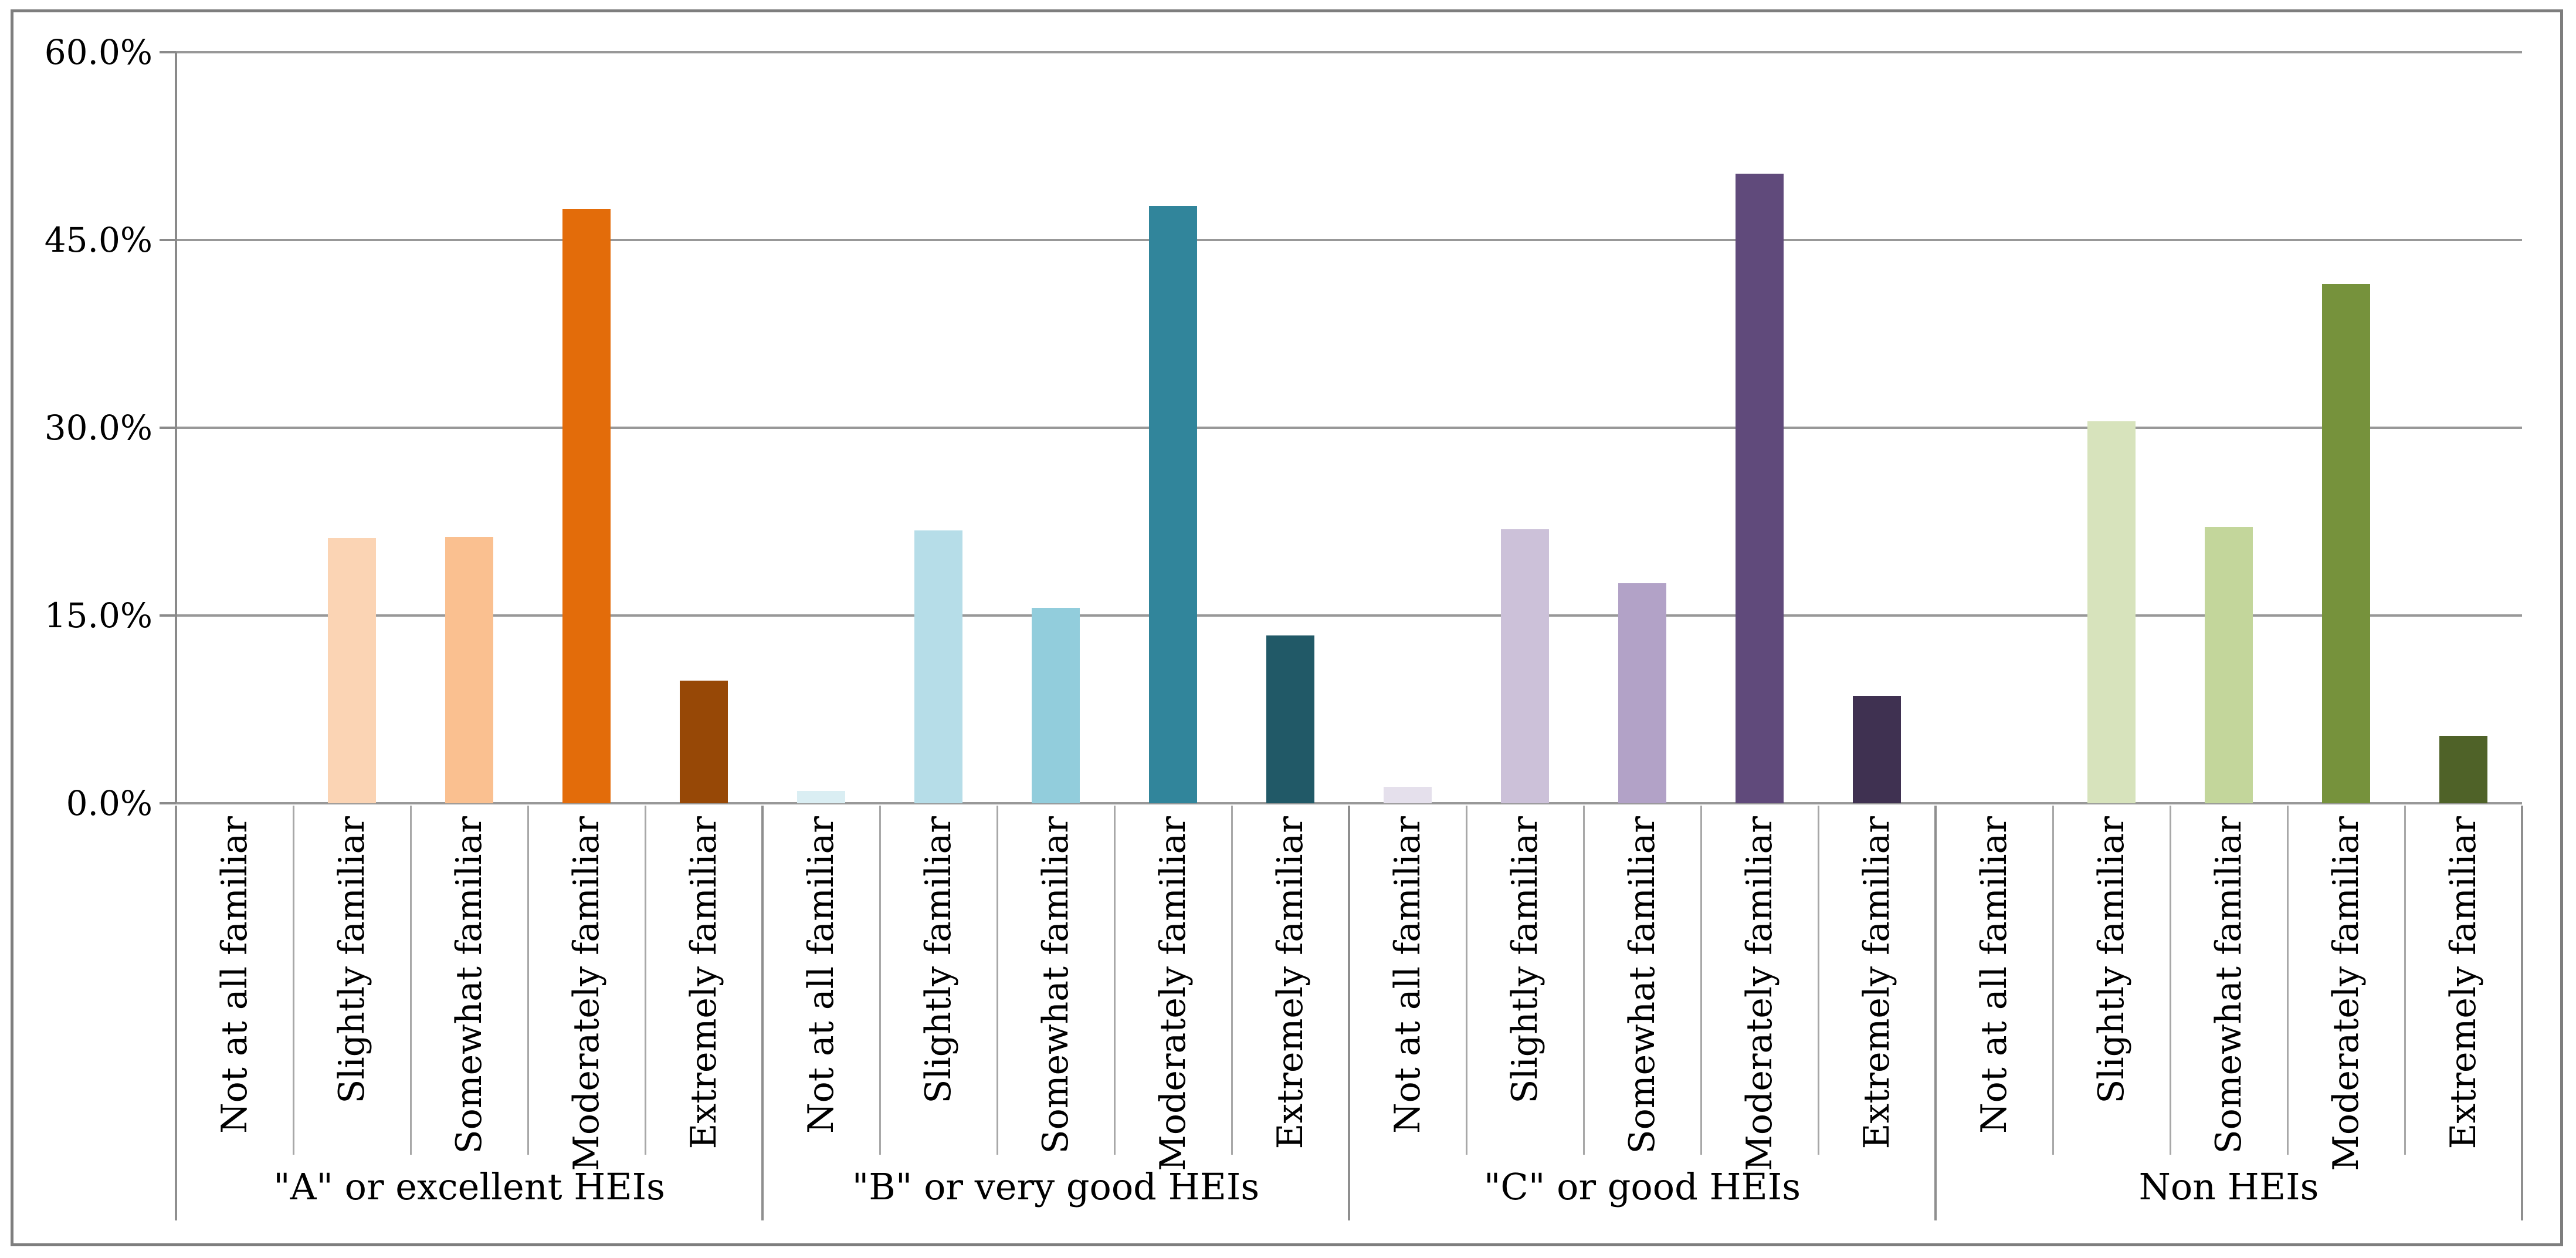 The height and width of the screenshot is (1258, 2576). Describe the element at coordinates (168, 240) in the screenshot. I see `y-axis-tick-45.0%` at that location.